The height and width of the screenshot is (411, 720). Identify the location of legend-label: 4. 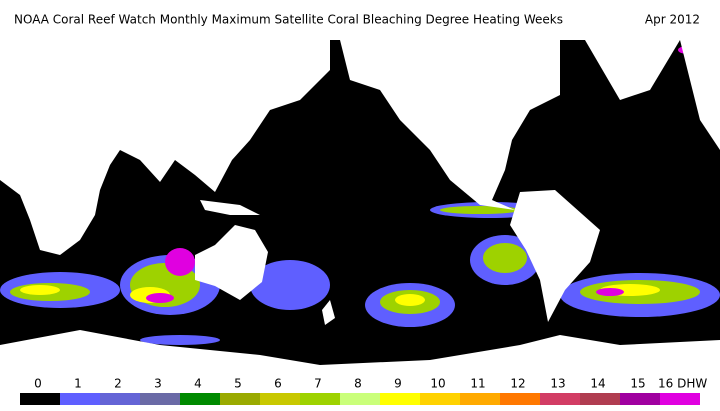
(198, 384).